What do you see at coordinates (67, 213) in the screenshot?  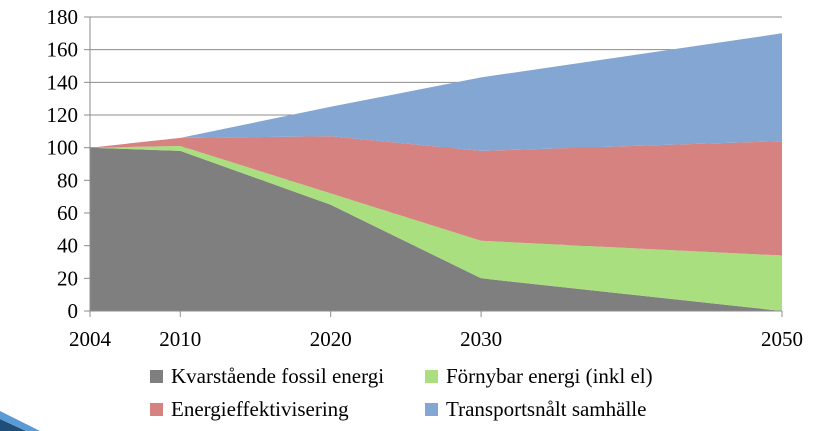 I see `y-tick-label-60: 60` at bounding box center [67, 213].